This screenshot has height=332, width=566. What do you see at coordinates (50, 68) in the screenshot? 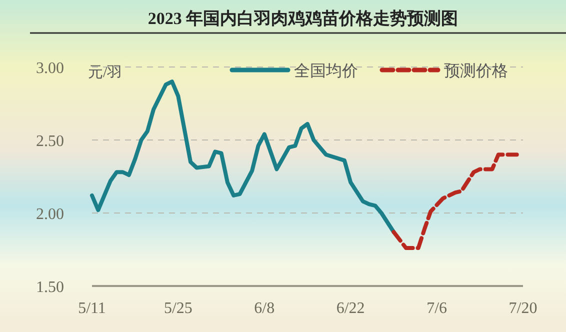
I see `y-tick-label: 3.00` at bounding box center [50, 68].